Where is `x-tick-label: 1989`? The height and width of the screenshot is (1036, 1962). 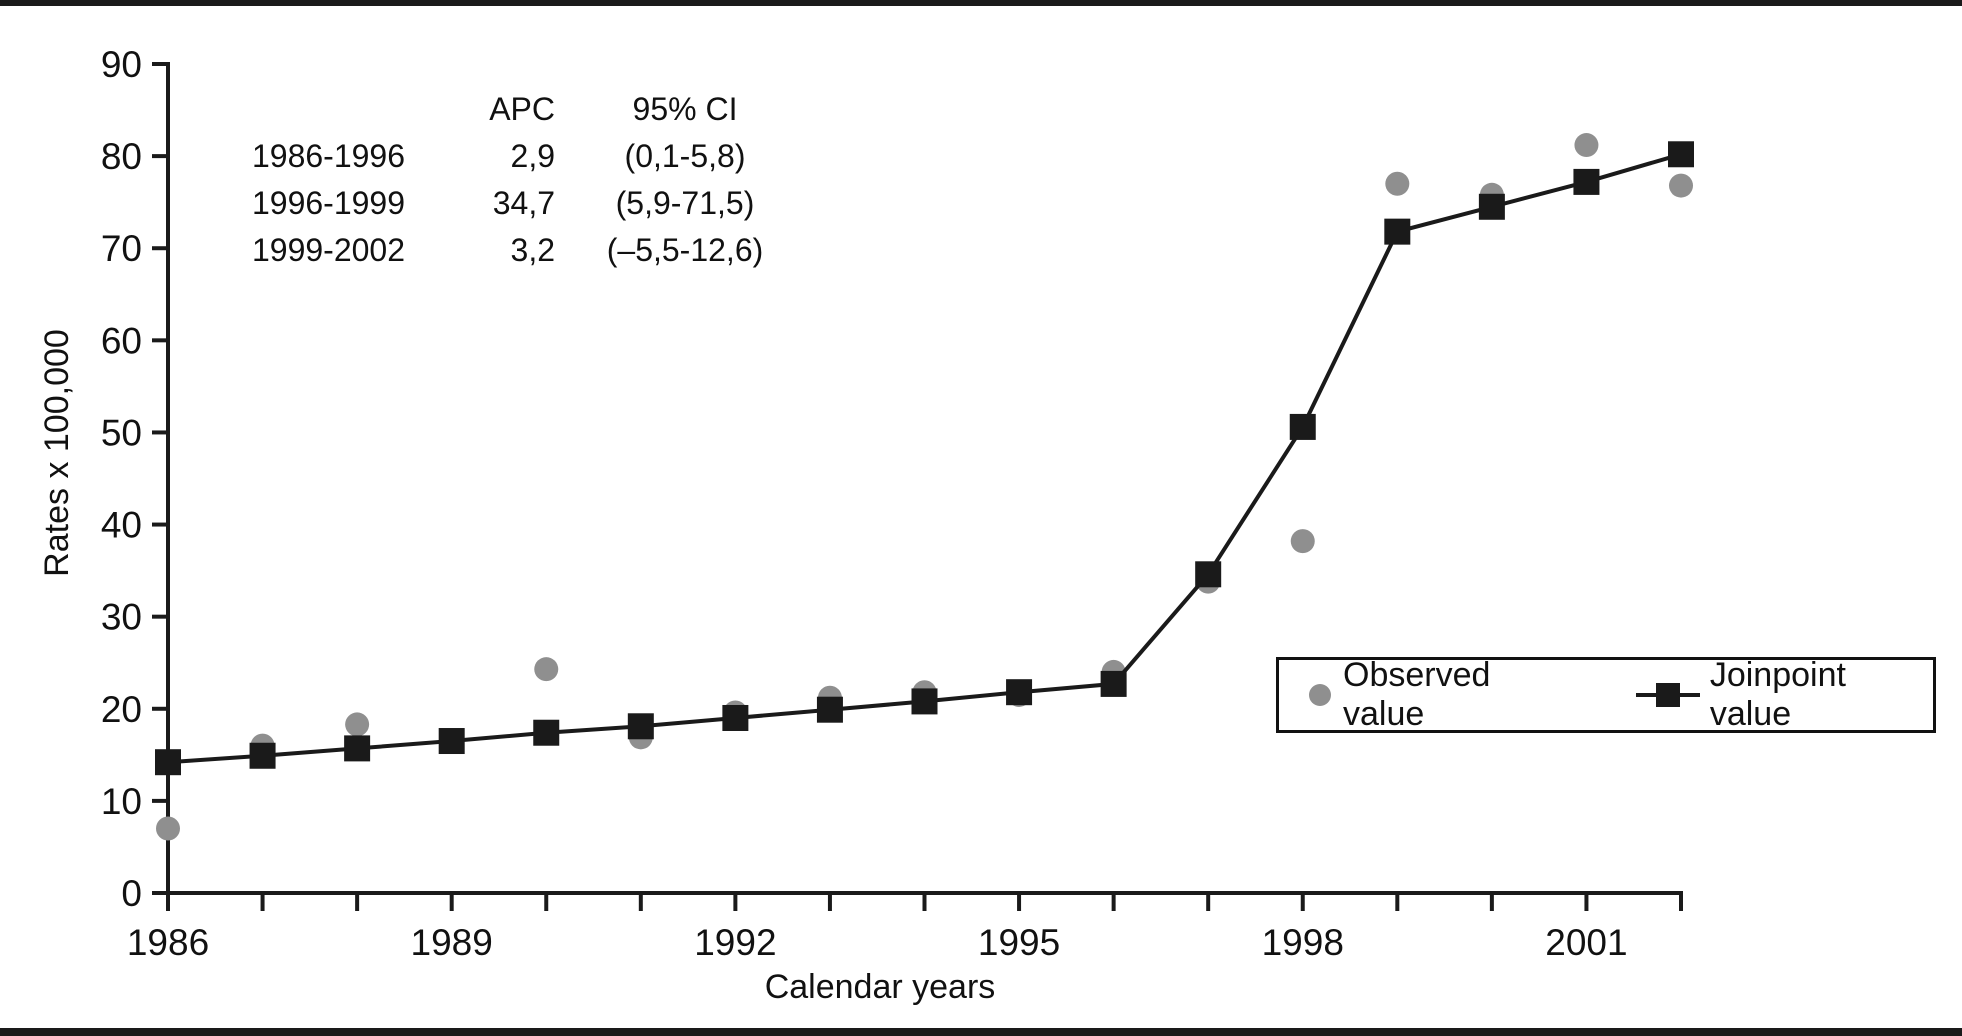 x-tick-label: 1989 is located at coordinates (452, 942).